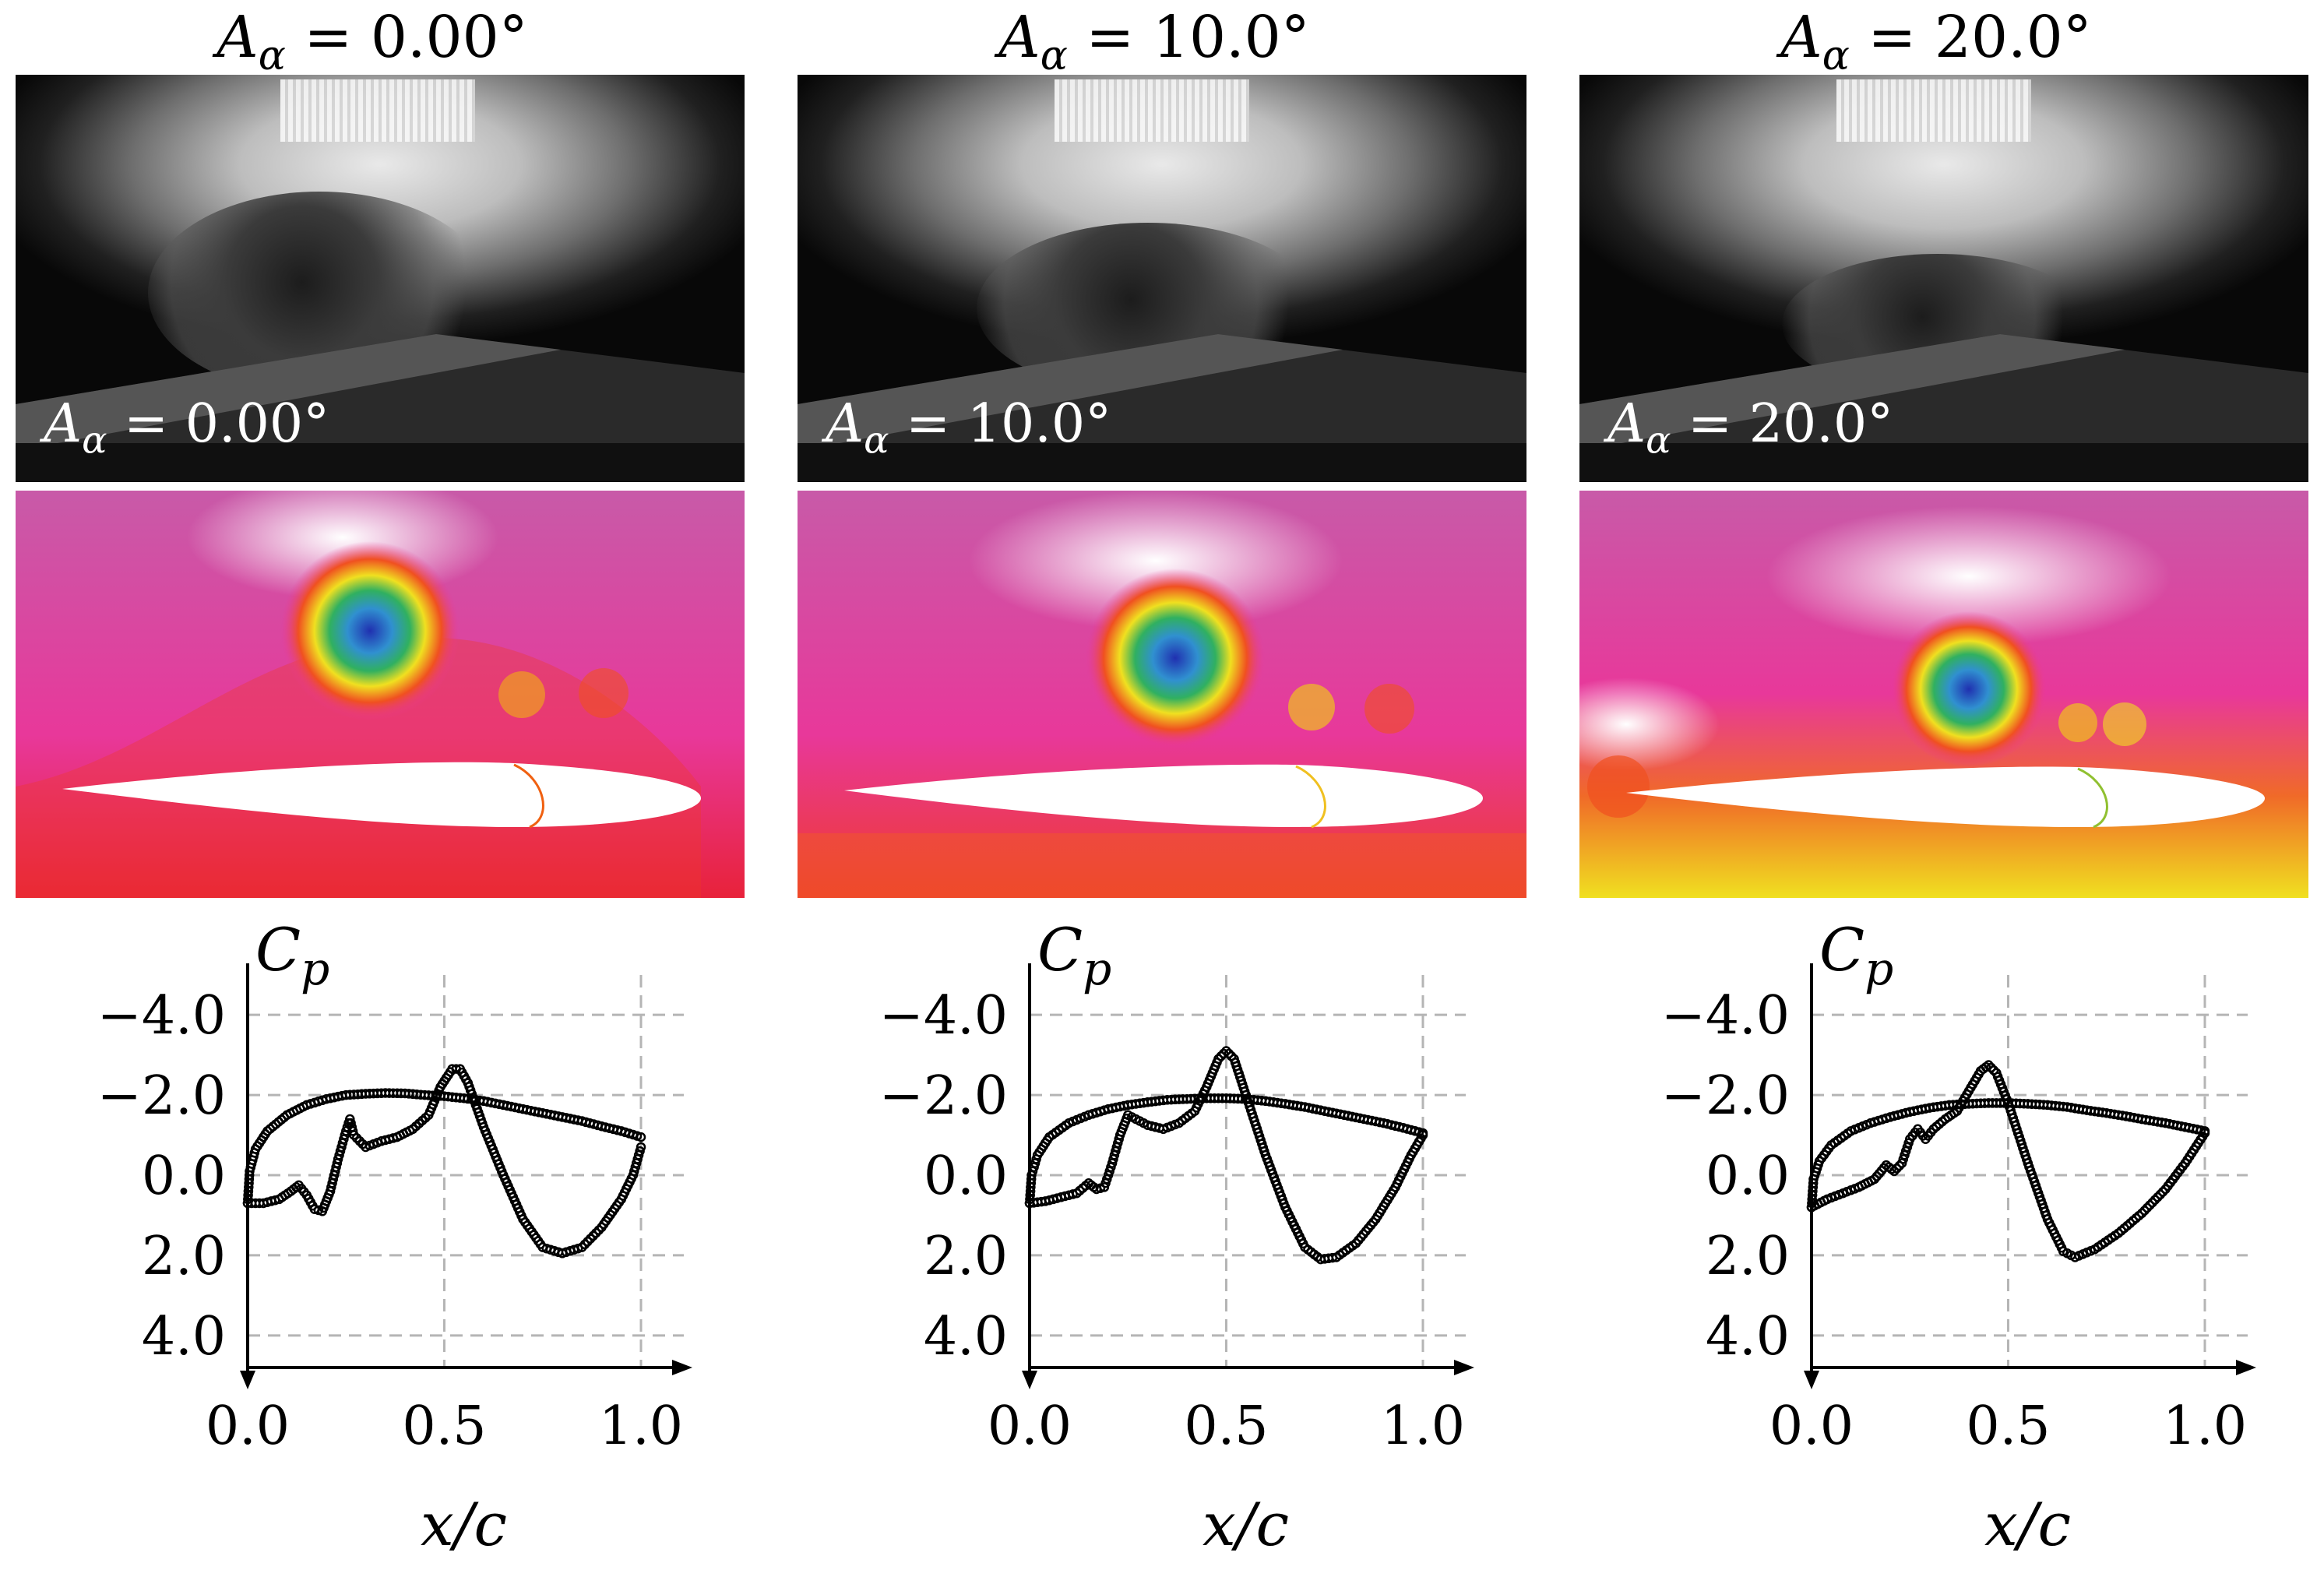  I want to click on cp-plot-2: −4.0 −2.0 0.0 2.0 4.0 0.0 0.5 1.0 Cp x/c, so click(1154, 1244).